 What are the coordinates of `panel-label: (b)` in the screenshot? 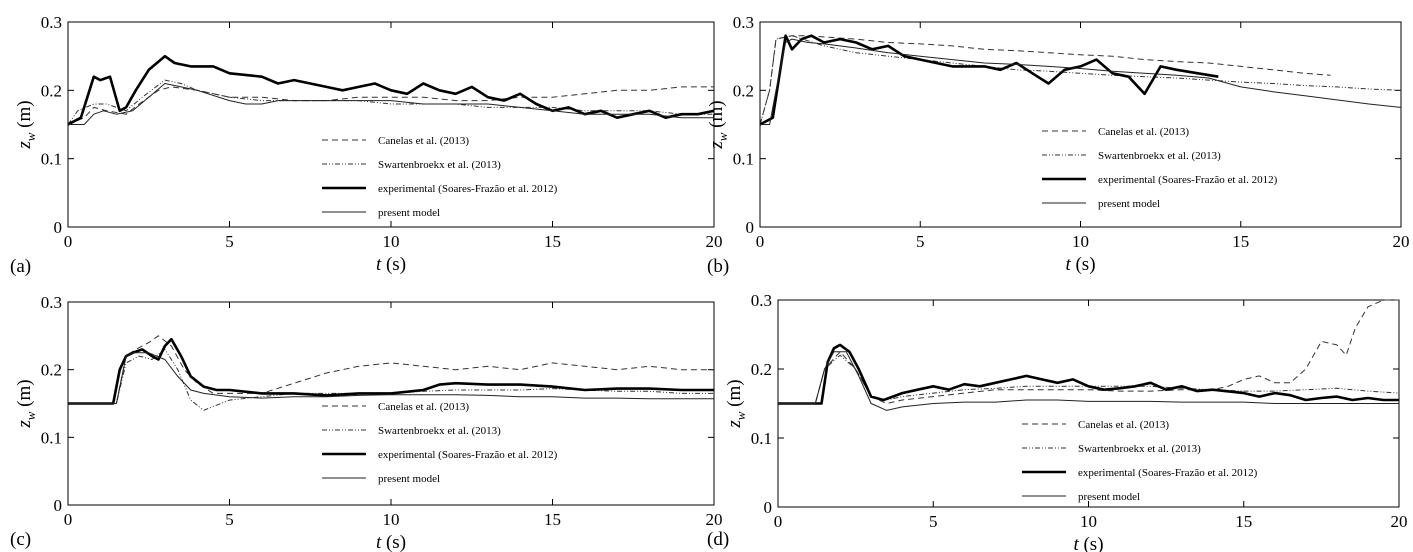 It's located at (718, 266).